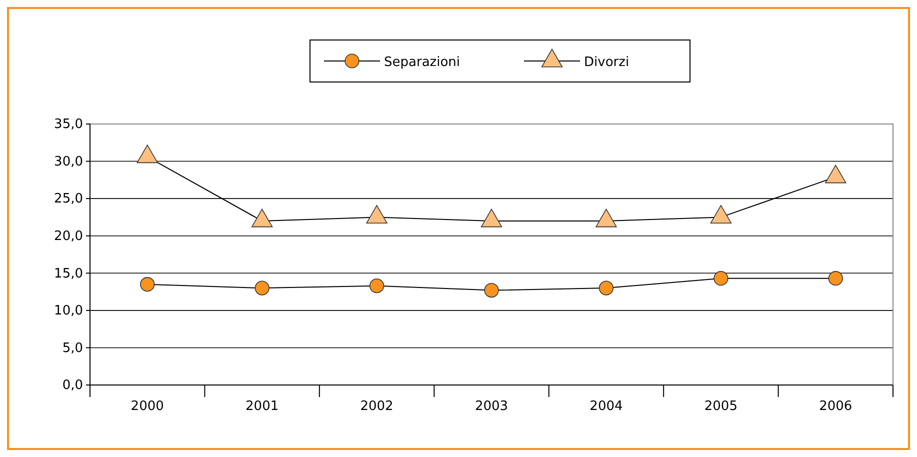 This screenshot has height=457, width=917. Describe the element at coordinates (262, 406) in the screenshot. I see `x-tick-label: 2001` at that location.